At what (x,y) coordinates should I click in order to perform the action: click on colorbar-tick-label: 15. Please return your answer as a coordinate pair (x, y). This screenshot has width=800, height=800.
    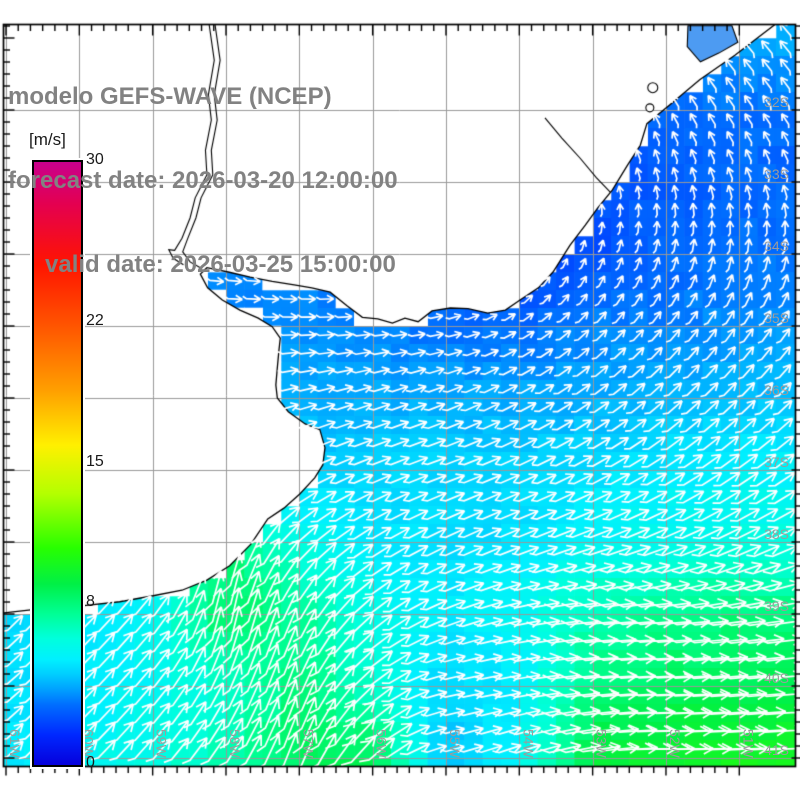
    Looking at the image, I should click on (95, 461).